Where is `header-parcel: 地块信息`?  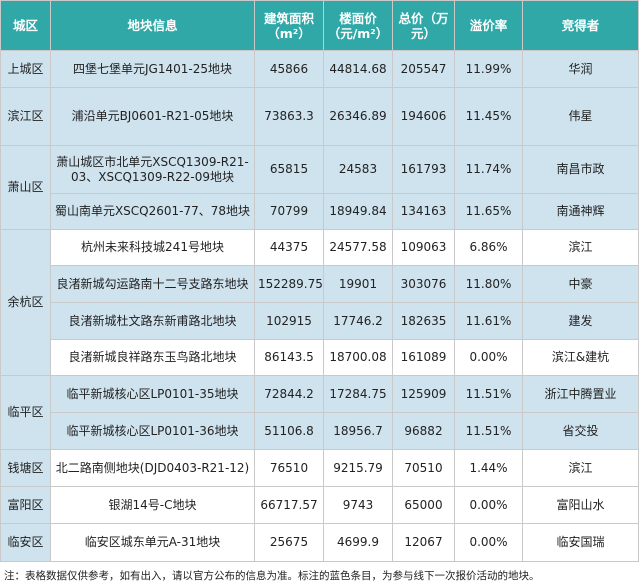
header-parcel: 地块信息 is located at coordinates (152, 25).